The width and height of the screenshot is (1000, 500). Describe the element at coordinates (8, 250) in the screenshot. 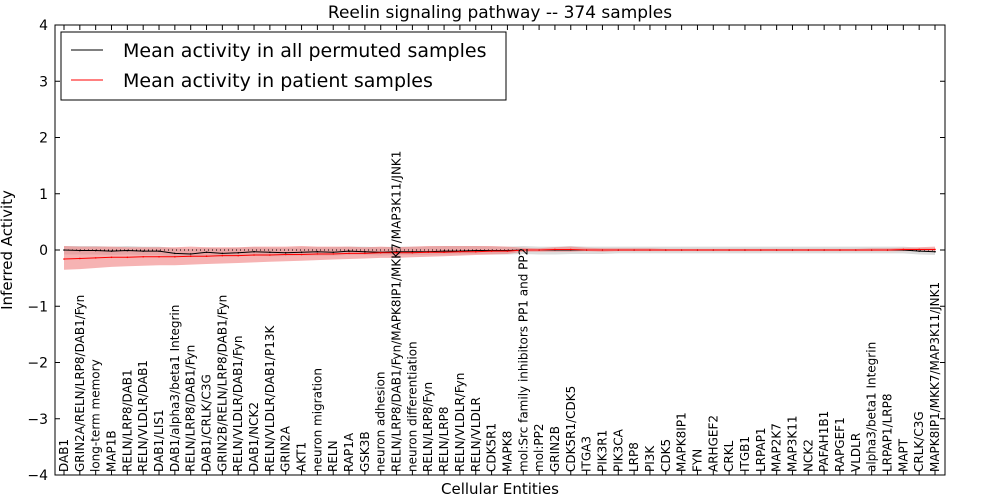

I see `y-axis-title: Inferred Activity` at that location.